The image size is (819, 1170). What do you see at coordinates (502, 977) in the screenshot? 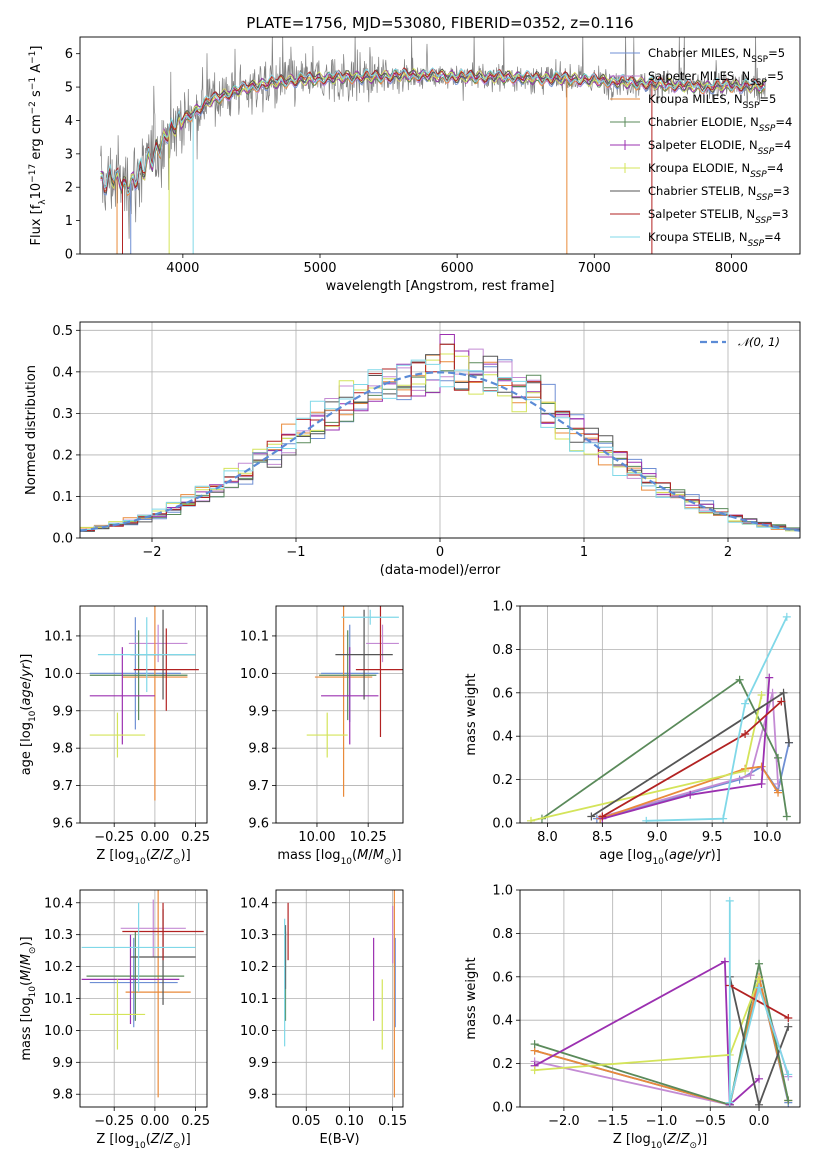
I see `y-tick-label: 0.6` at bounding box center [502, 977].